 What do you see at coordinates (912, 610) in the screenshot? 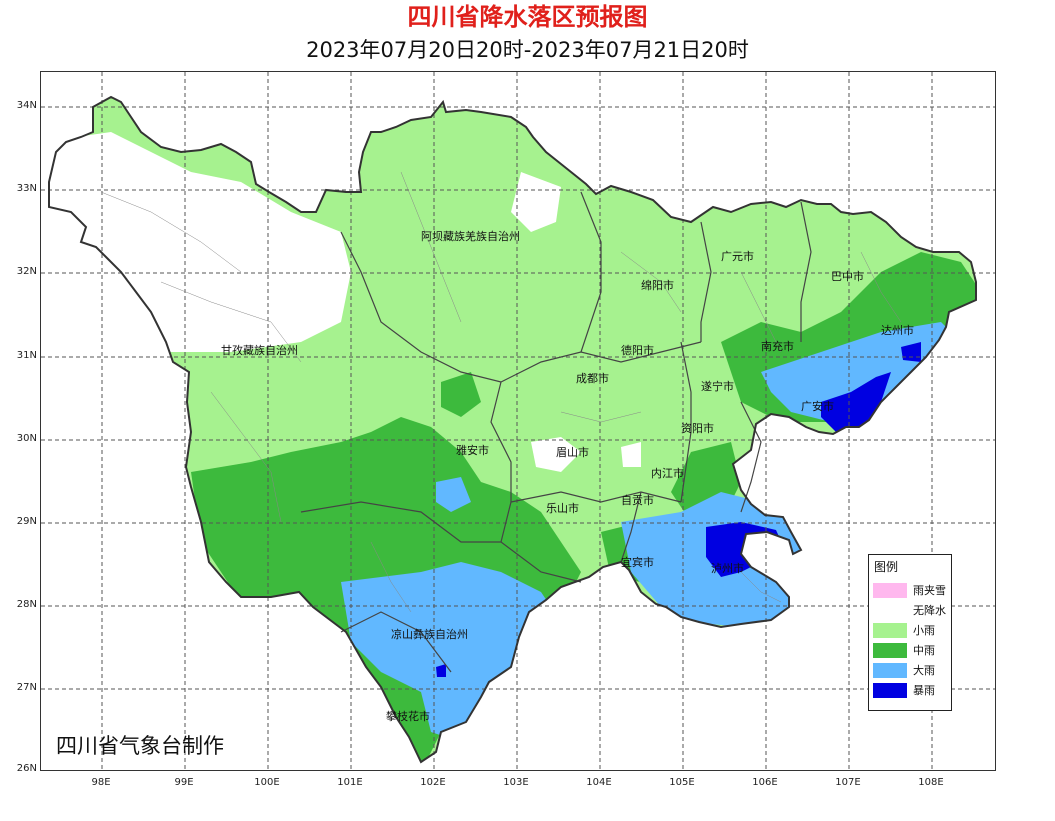
I see `legend-item: 无降水` at bounding box center [912, 610].